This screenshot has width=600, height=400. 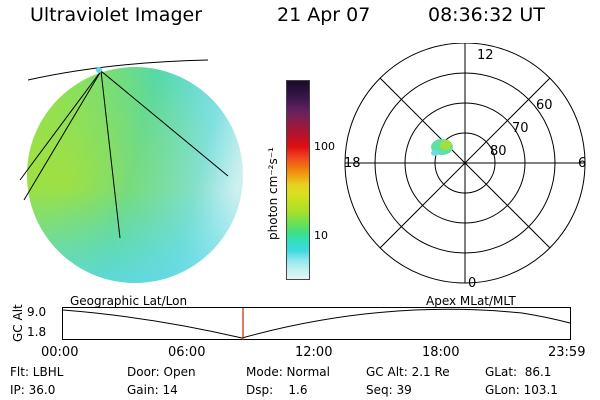 I want to click on timeline-ylabel: GC Alt, so click(x=18, y=323).